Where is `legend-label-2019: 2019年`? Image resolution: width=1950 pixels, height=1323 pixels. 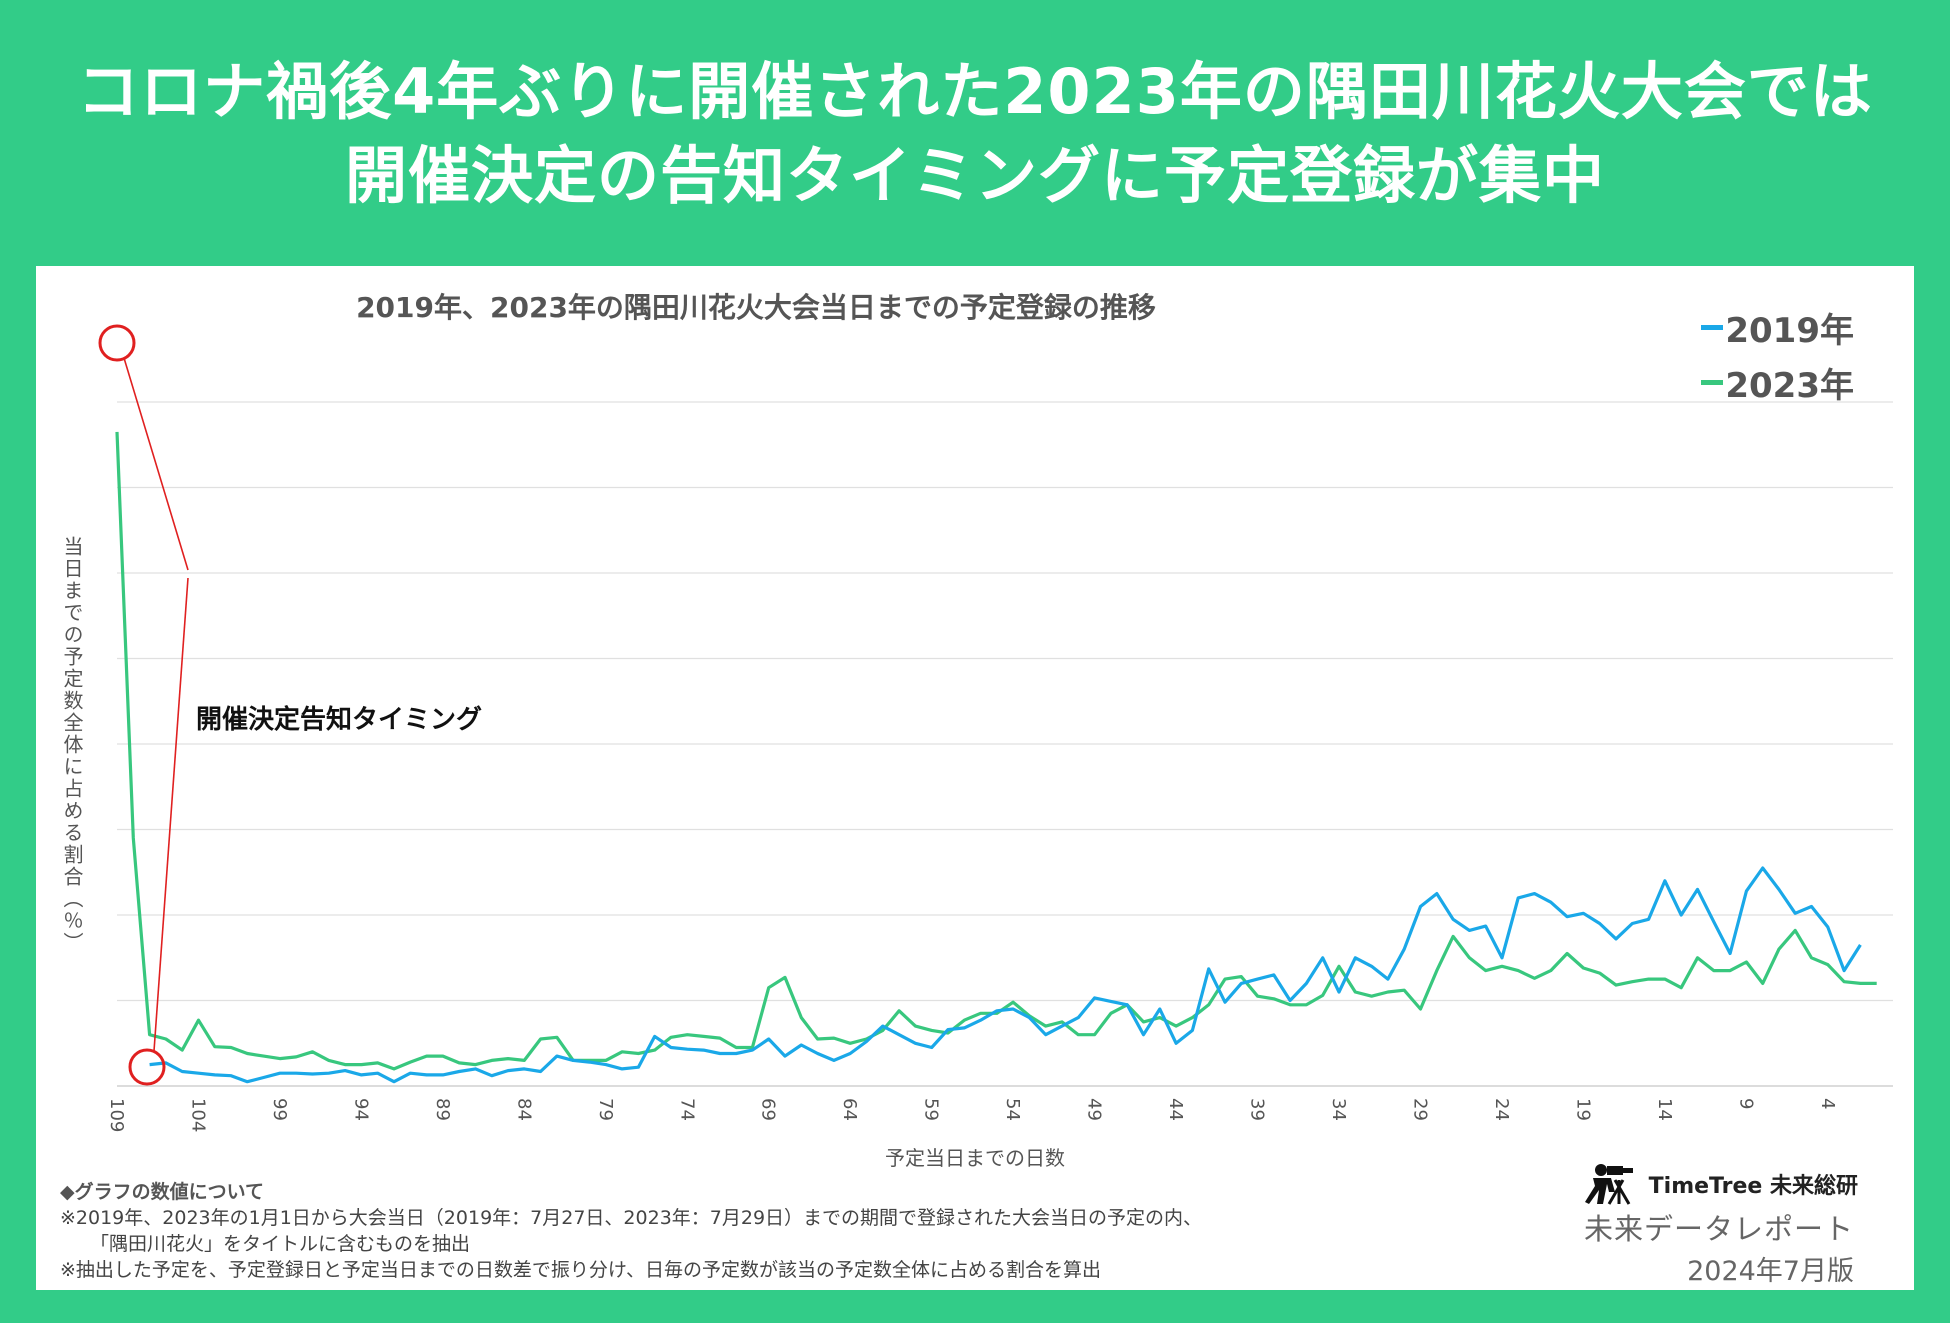 legend-label-2019: 2019年 is located at coordinates (1789, 331).